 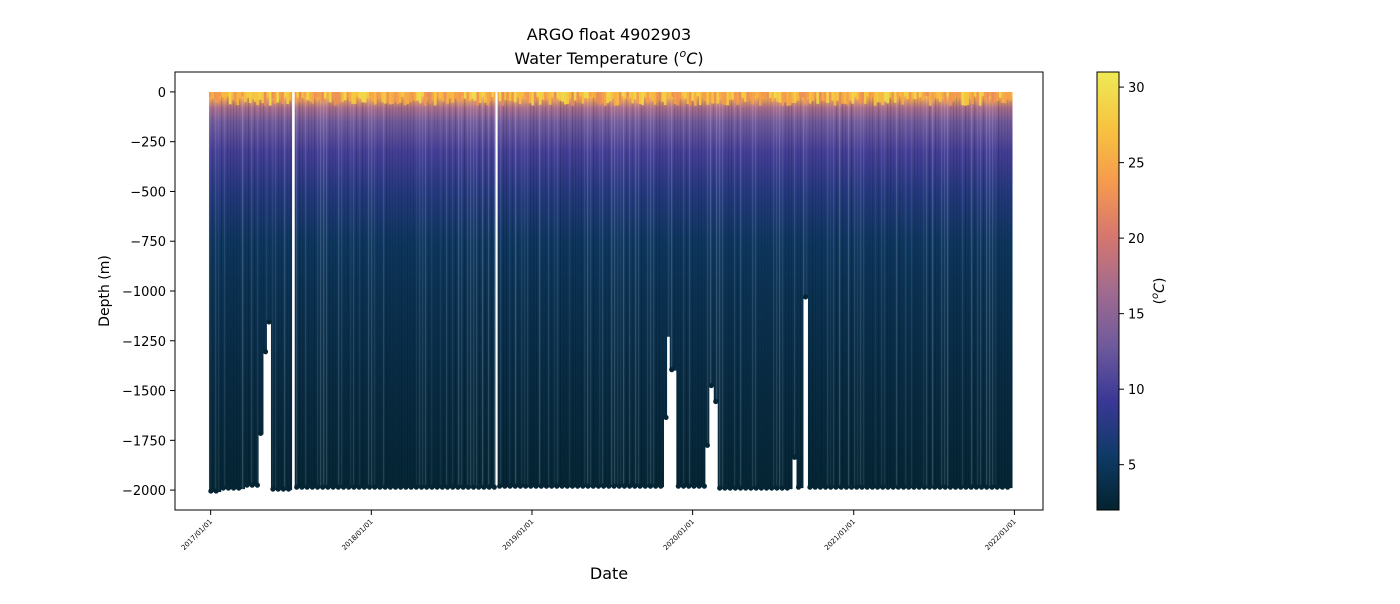 What do you see at coordinates (679, 535) in the screenshot?
I see `x-tick-label: 2020/01/01` at bounding box center [679, 535].